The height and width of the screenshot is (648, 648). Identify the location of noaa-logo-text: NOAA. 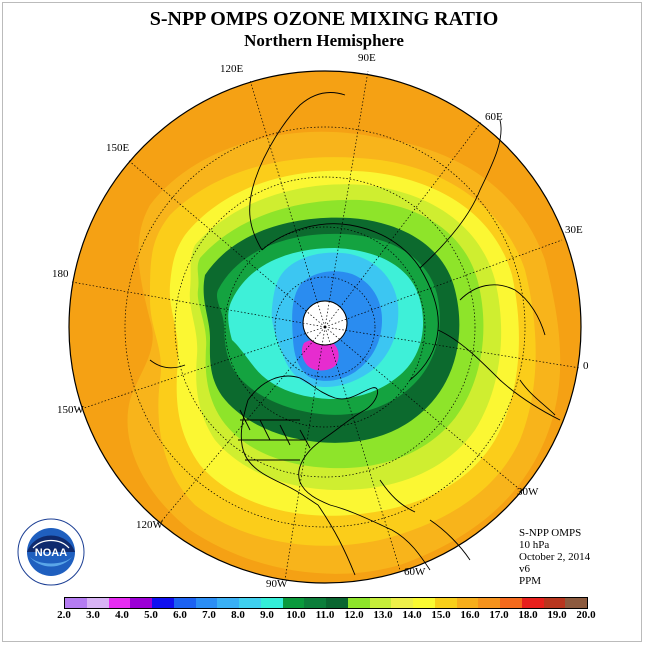
(51, 553).